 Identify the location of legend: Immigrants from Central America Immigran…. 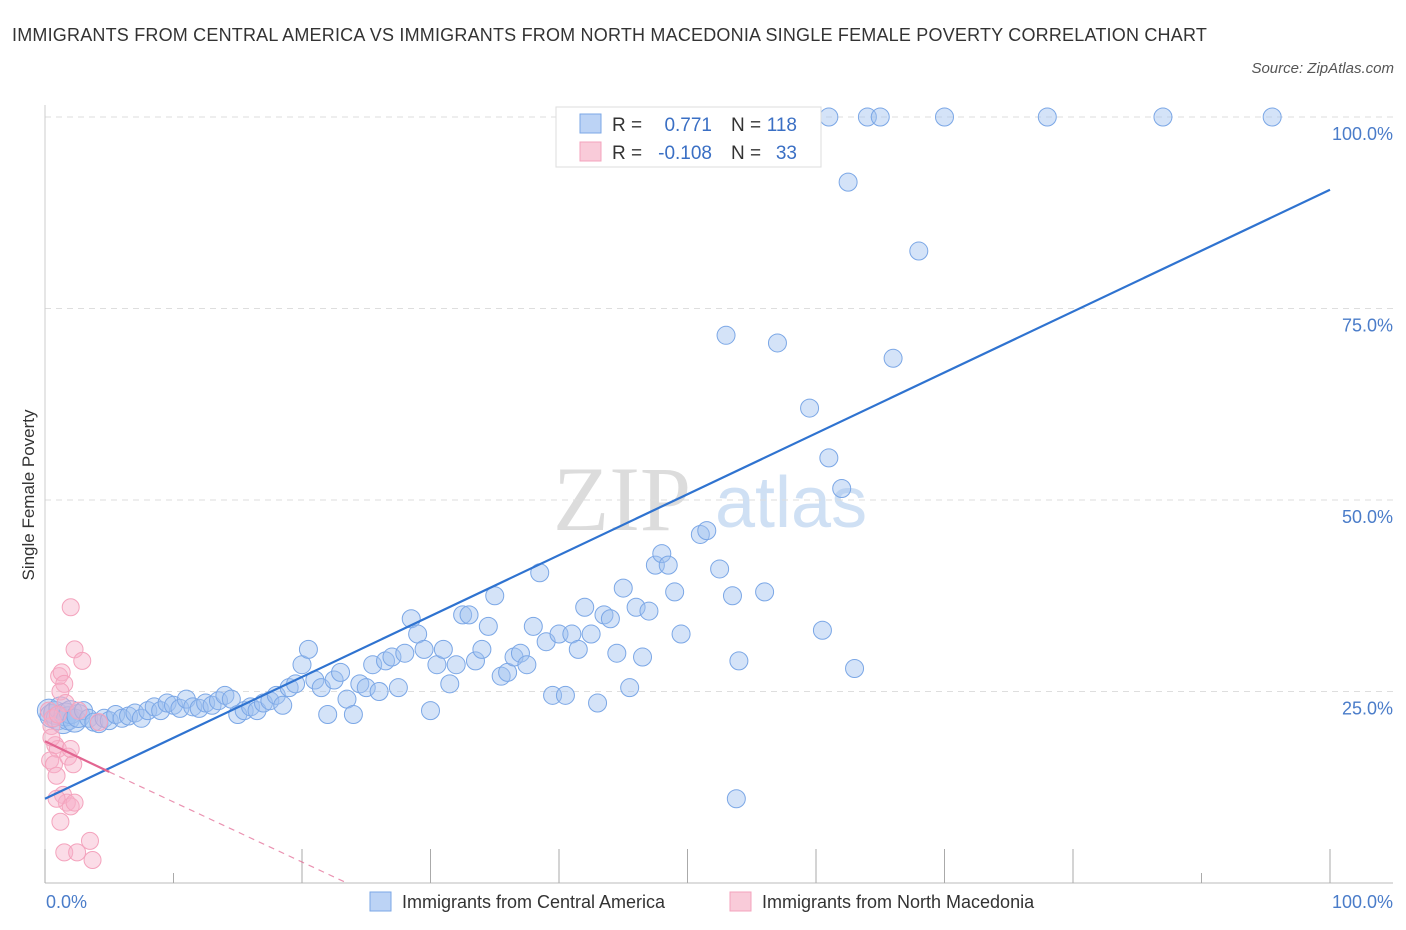
(702, 901).